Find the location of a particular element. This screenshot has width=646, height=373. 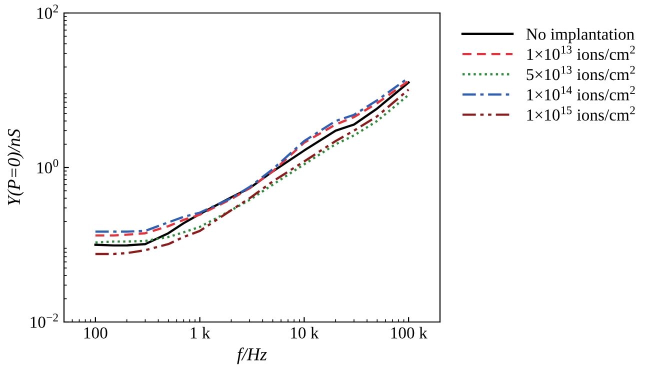

x-tick-label: 100 is located at coordinates (96, 333).